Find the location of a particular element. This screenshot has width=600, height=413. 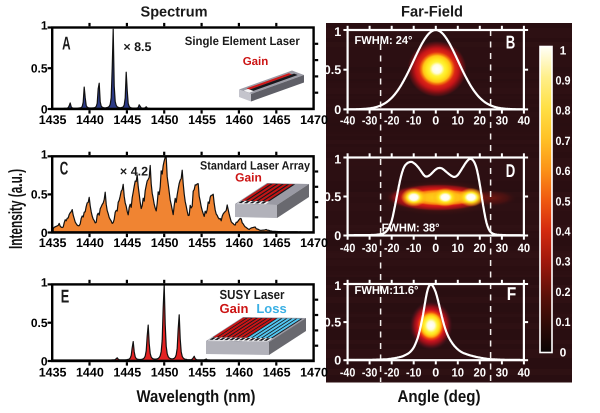

svg-text: A is located at coordinates (66, 42).